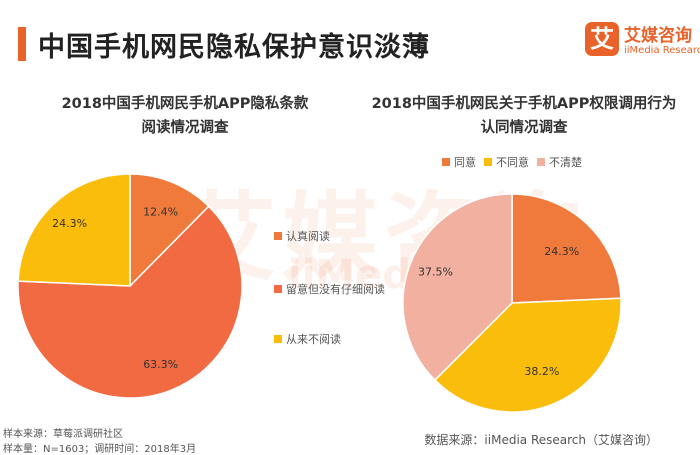 The height and width of the screenshot is (455, 700). What do you see at coordinates (160, 364) in the screenshot?
I see `chart1-value-label-1: 63.3%` at bounding box center [160, 364].